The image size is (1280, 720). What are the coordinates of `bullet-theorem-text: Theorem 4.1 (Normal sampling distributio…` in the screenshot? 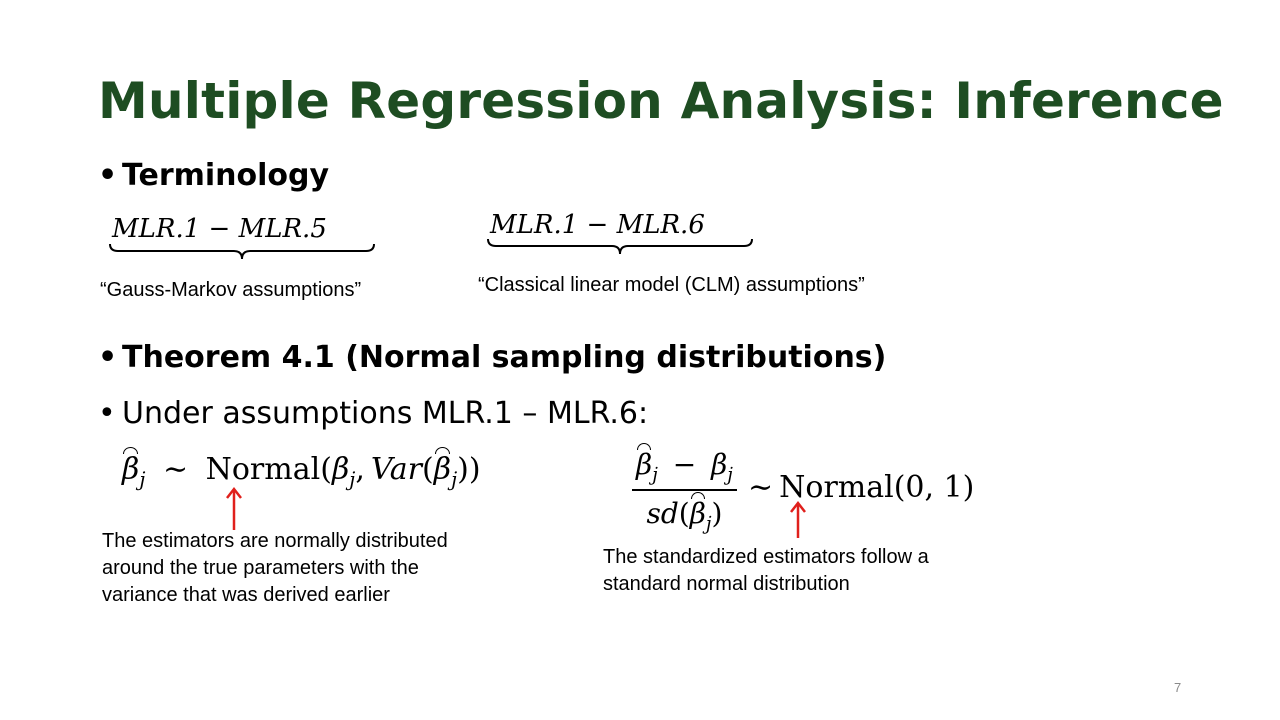 It's located at (504, 357).